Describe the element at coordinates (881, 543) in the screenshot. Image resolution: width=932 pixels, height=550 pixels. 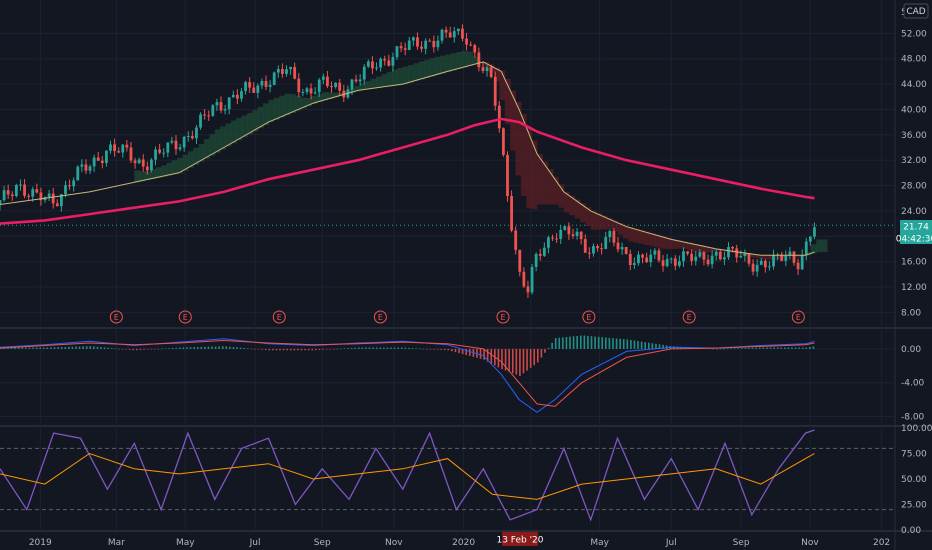
I see `x-tick-label: 202` at that location.